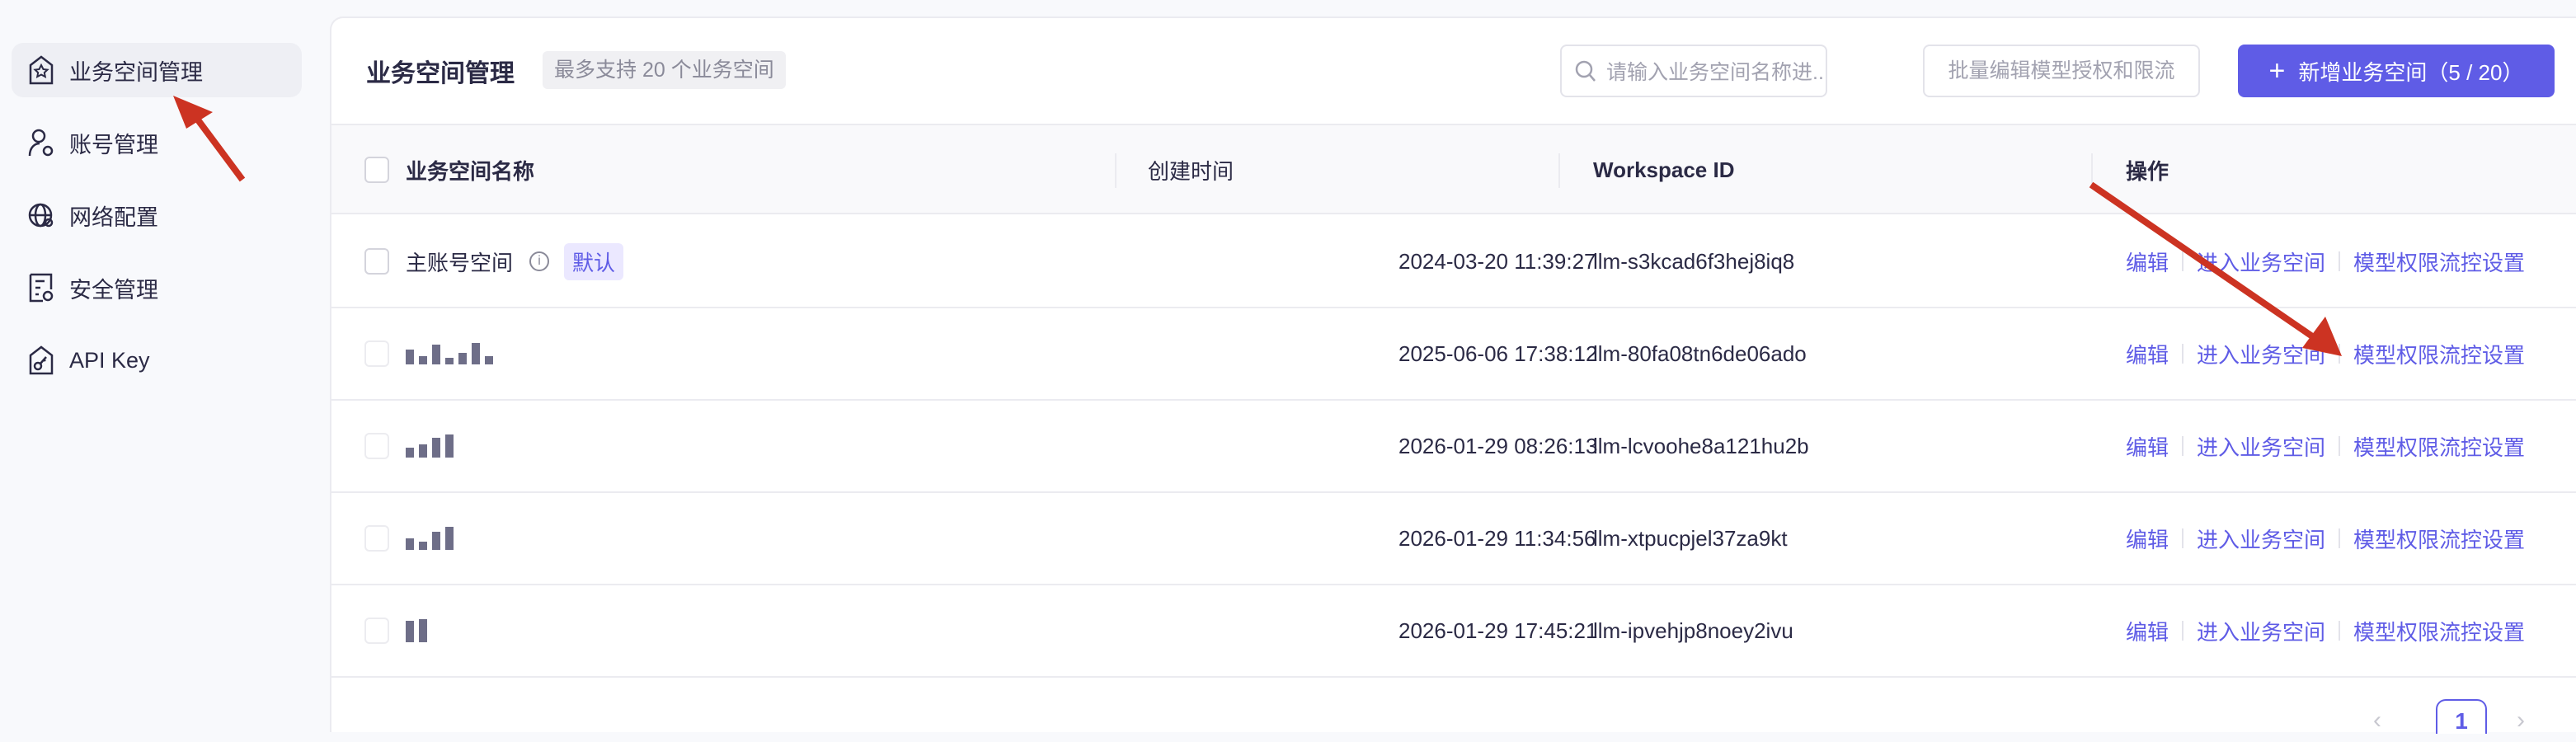 The height and width of the screenshot is (742, 2576). What do you see at coordinates (2061, 71) in the screenshot?
I see `batch-edit-button: 批量编辑模型授权和限流` at bounding box center [2061, 71].